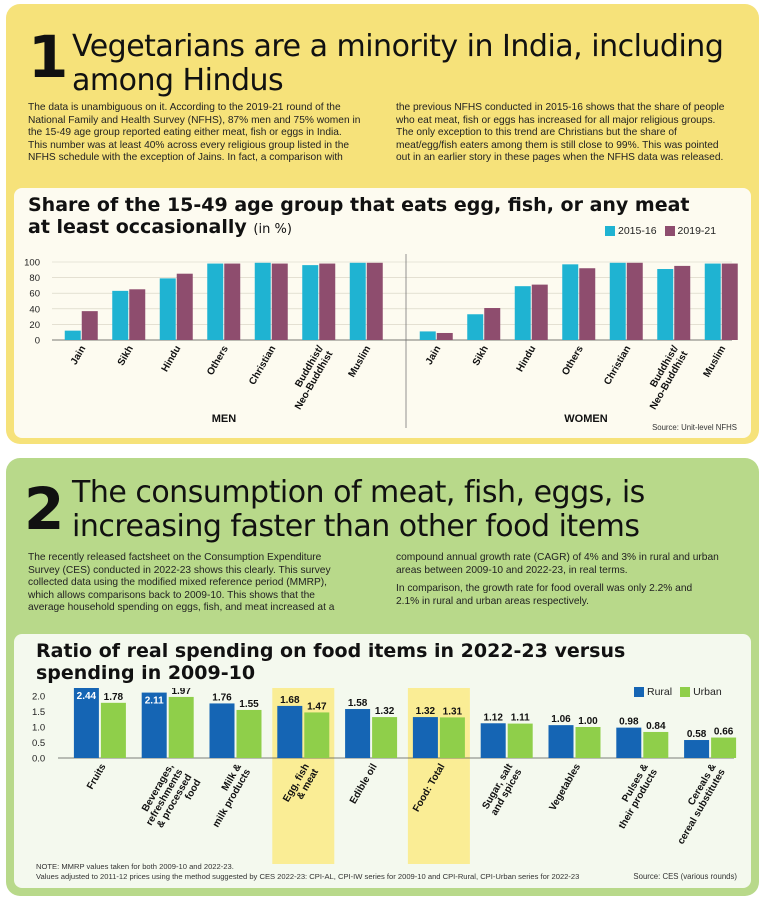 This screenshot has height=900, width=765. I want to click on data-label: 1.58, so click(358, 703).